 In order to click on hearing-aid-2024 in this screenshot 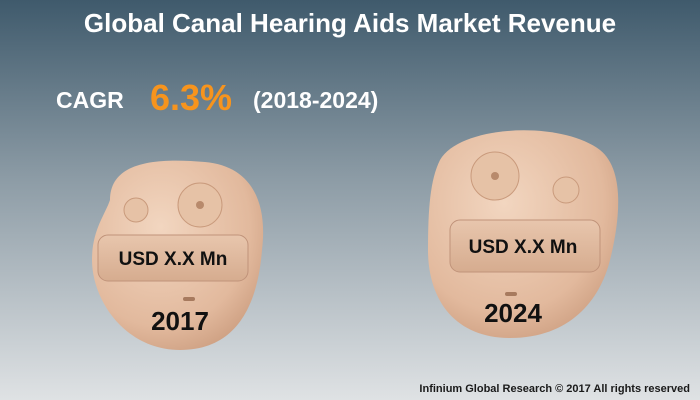, I will do `click(523, 234)`.